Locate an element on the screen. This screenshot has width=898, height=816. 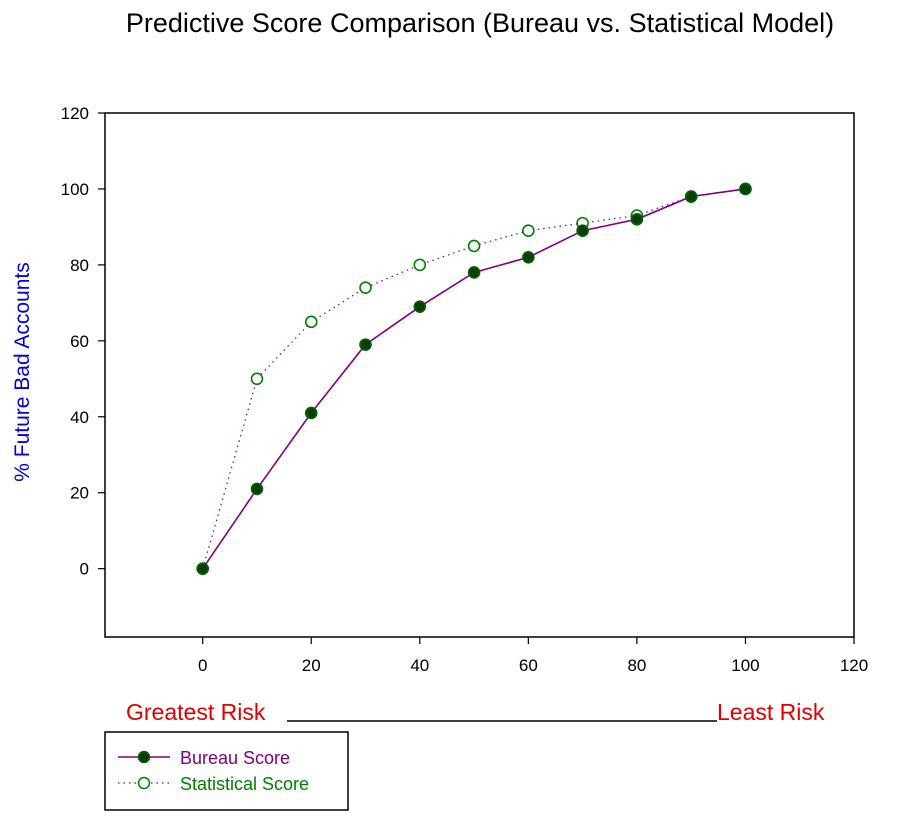
x-tick-label: 120 is located at coordinates (854, 665).